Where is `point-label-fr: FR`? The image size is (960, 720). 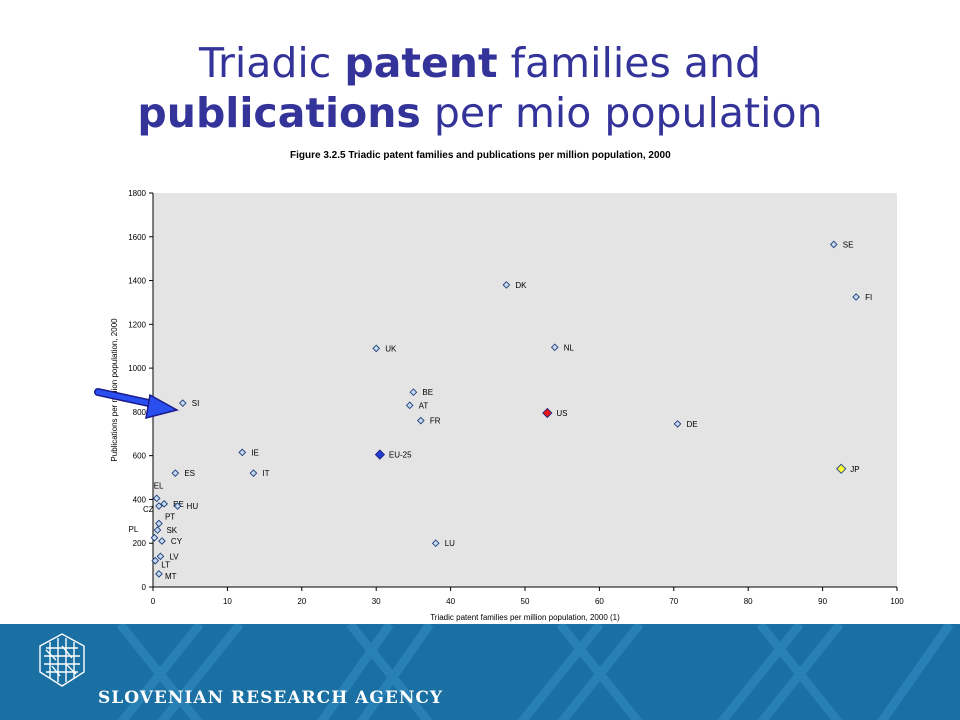 point-label-fr: FR is located at coordinates (435, 421).